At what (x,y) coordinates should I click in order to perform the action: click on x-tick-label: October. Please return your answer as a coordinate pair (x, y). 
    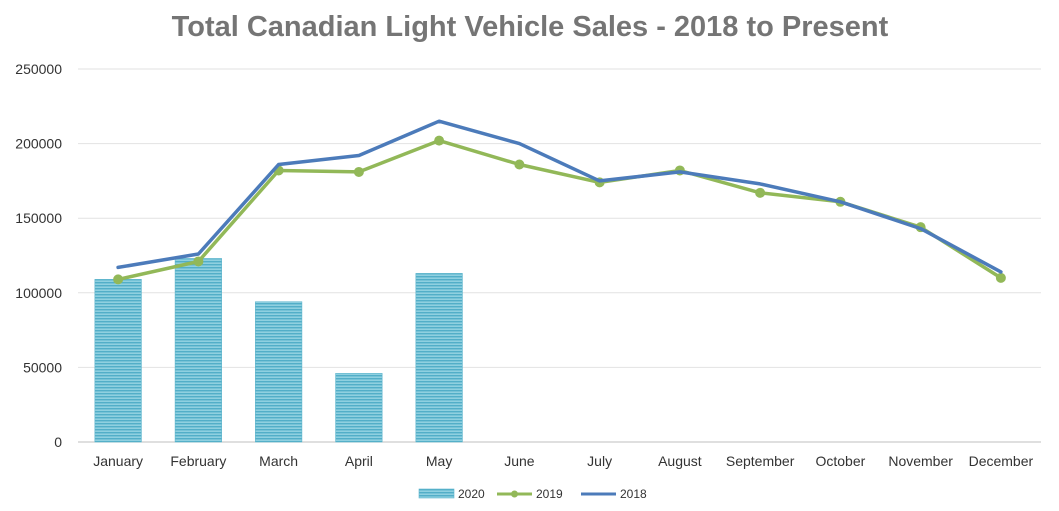
    Looking at the image, I should click on (840, 461).